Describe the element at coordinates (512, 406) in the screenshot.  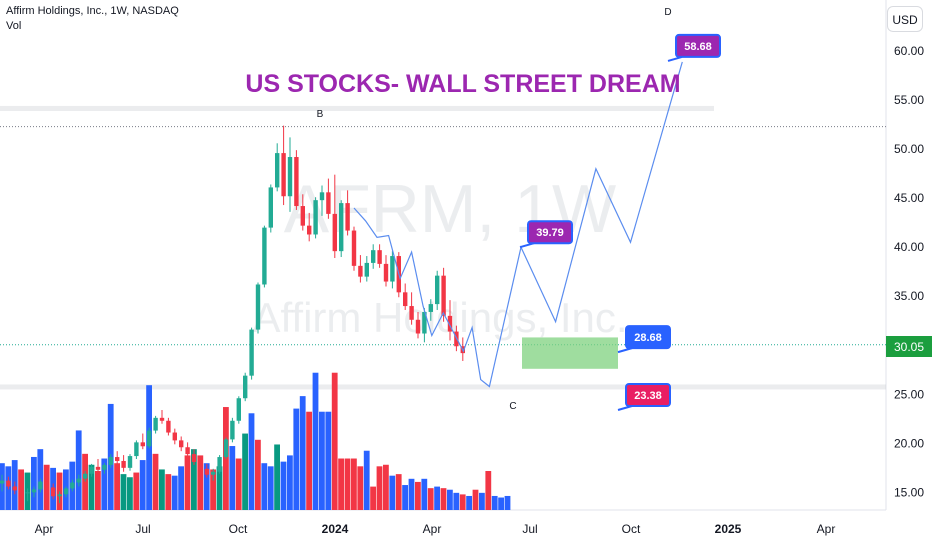
I see `wave-label-c: C` at that location.